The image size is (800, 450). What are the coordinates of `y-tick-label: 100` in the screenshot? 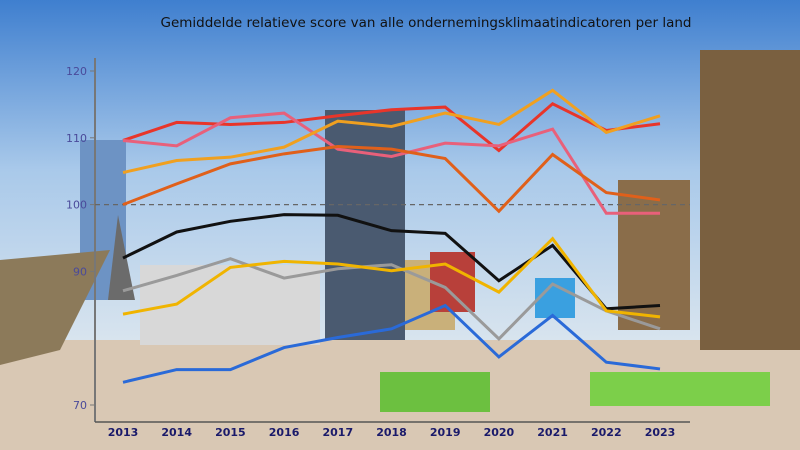 It's located at (76, 205).